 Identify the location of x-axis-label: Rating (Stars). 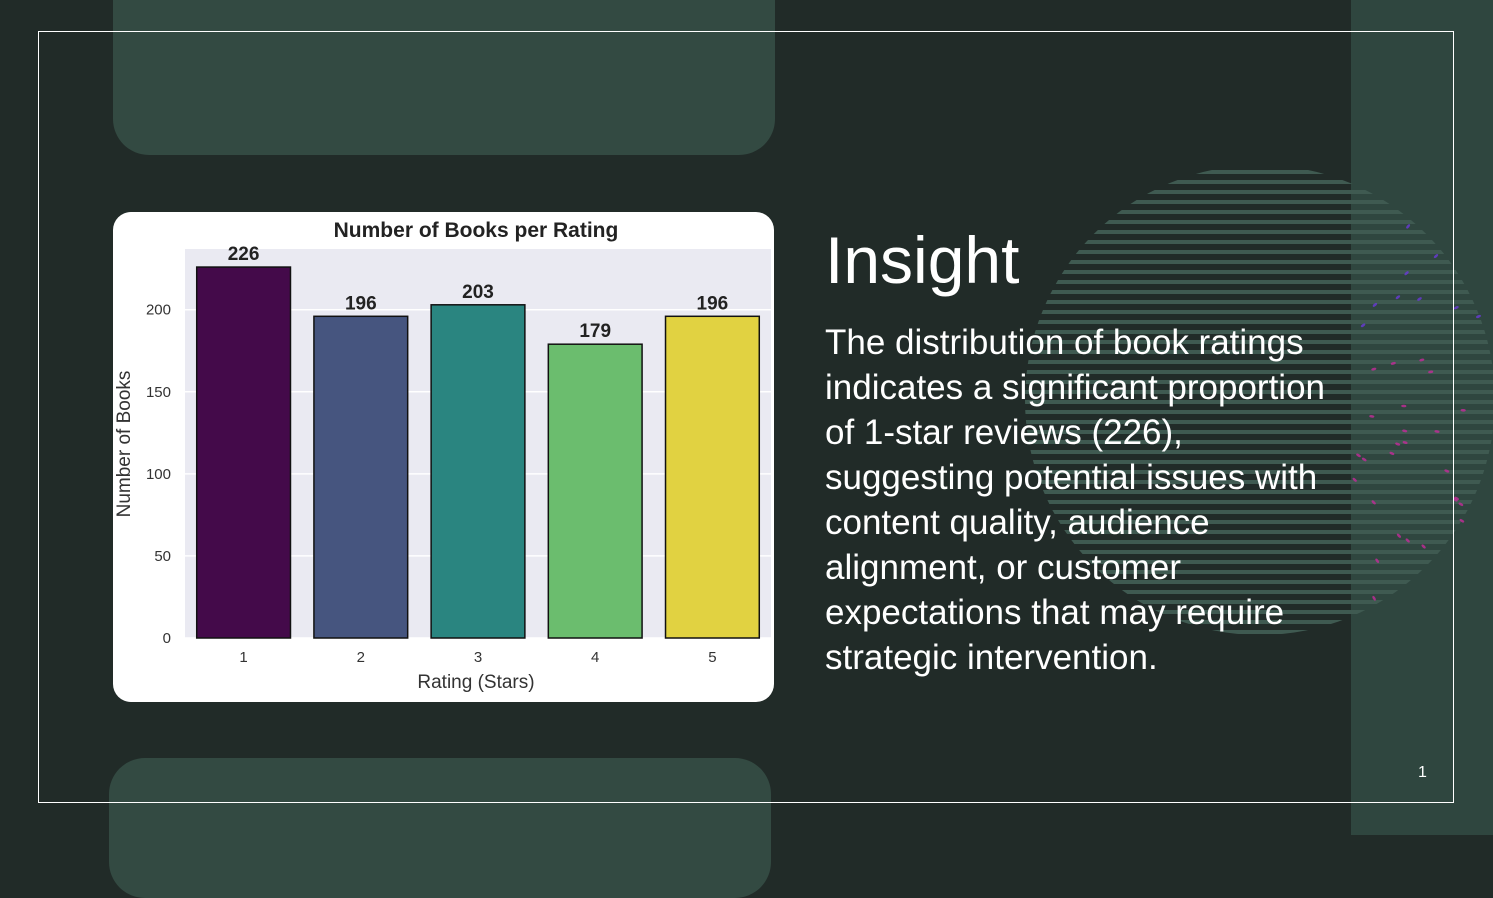
(475, 682).